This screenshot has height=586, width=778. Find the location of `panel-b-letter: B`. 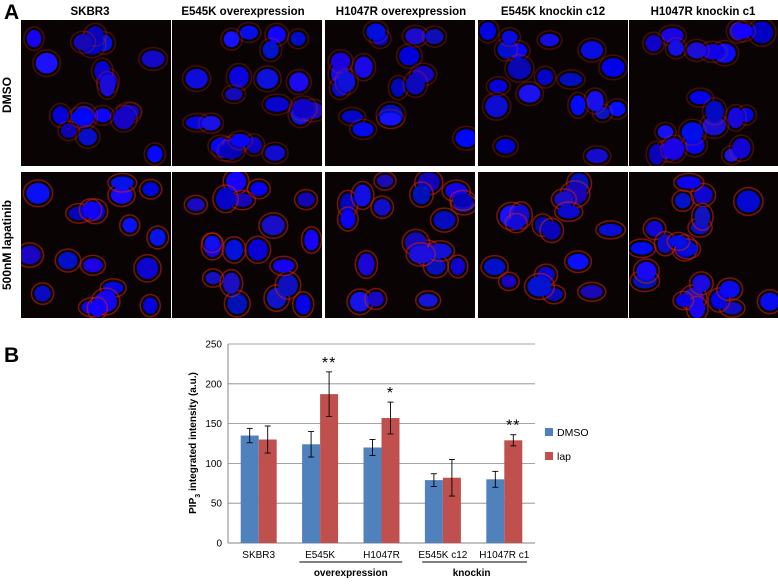

panel-b-letter: B is located at coordinates (12, 355).